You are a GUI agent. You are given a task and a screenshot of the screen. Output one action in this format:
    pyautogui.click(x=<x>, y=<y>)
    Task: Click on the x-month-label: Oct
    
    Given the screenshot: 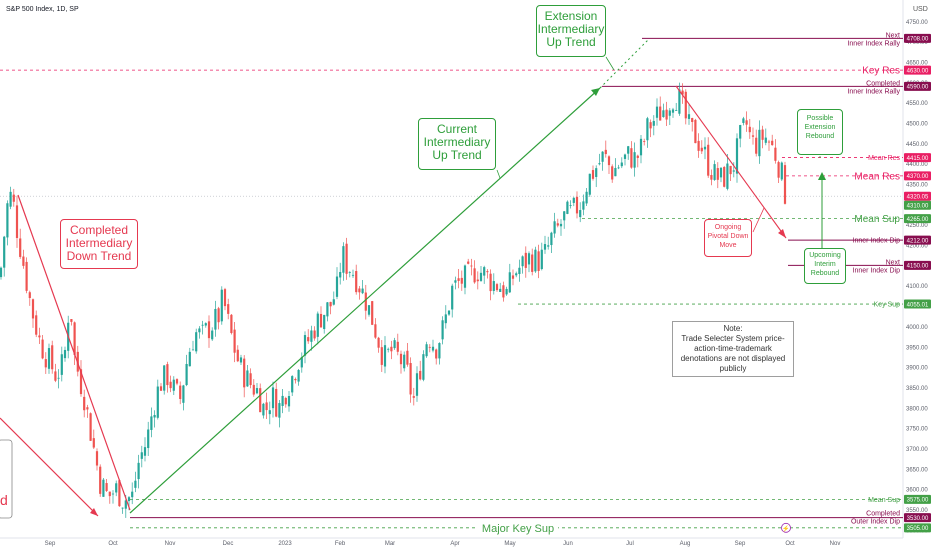 What is the action you would take?
    pyautogui.click(x=113, y=544)
    